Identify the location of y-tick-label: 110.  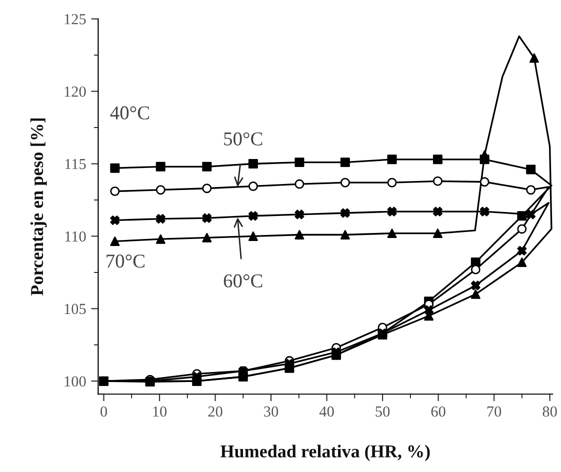
(75, 236).